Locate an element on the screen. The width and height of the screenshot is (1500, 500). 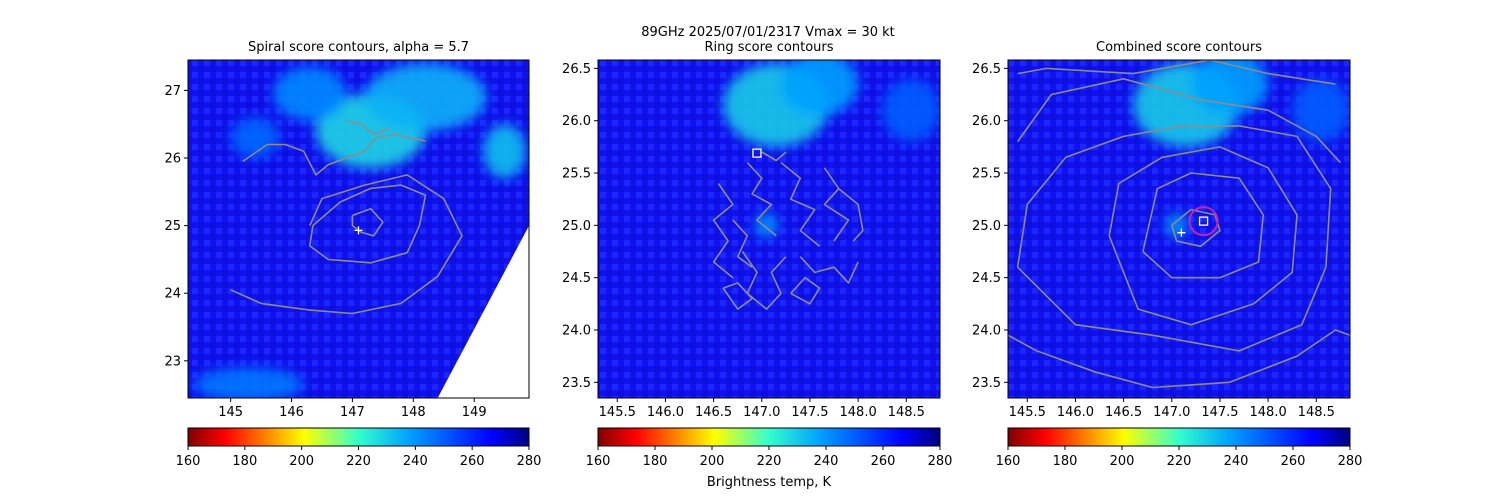
y-tick-label: 26 is located at coordinates (172, 159).